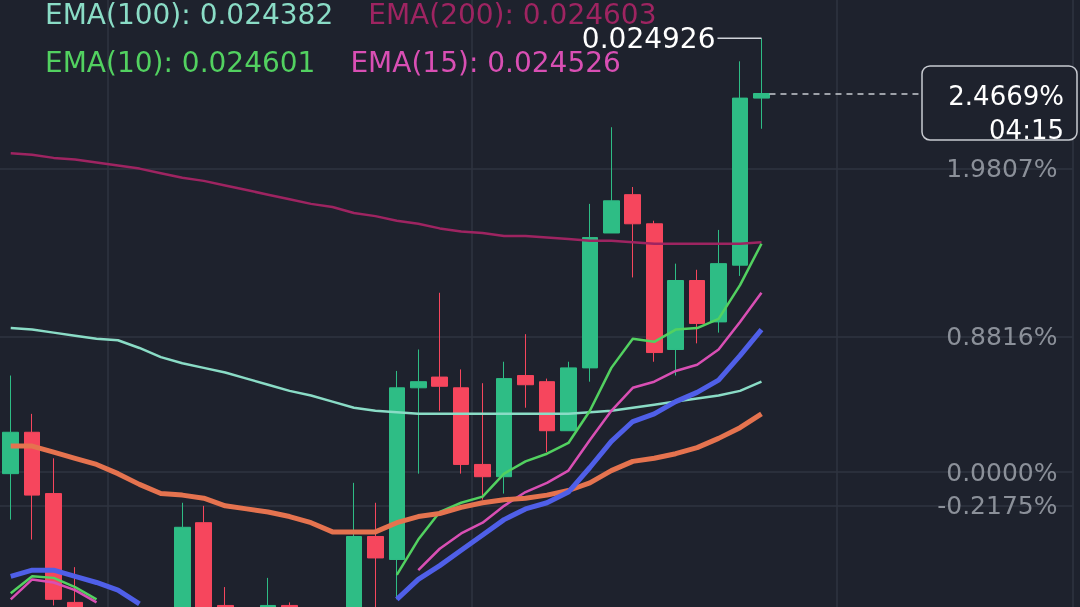  I want to click on y-tick-label: 0.0000%, so click(1002, 472).